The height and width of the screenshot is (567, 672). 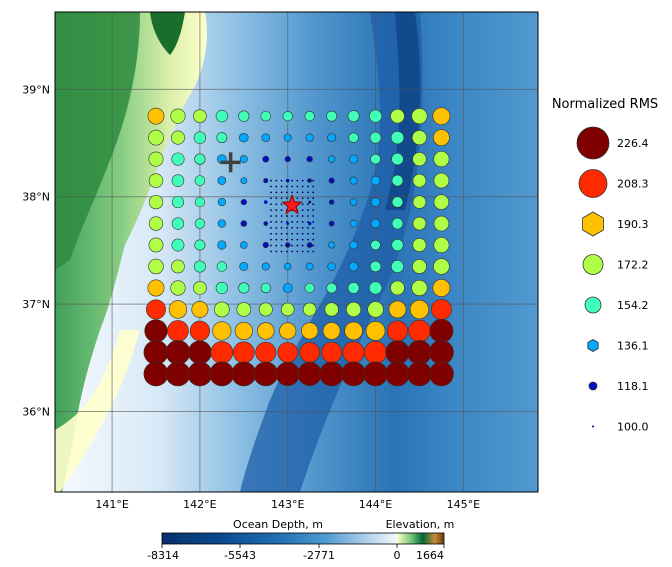 What do you see at coordinates (36, 411) in the screenshot?
I see `lat-tick-label: 36°N` at bounding box center [36, 411].